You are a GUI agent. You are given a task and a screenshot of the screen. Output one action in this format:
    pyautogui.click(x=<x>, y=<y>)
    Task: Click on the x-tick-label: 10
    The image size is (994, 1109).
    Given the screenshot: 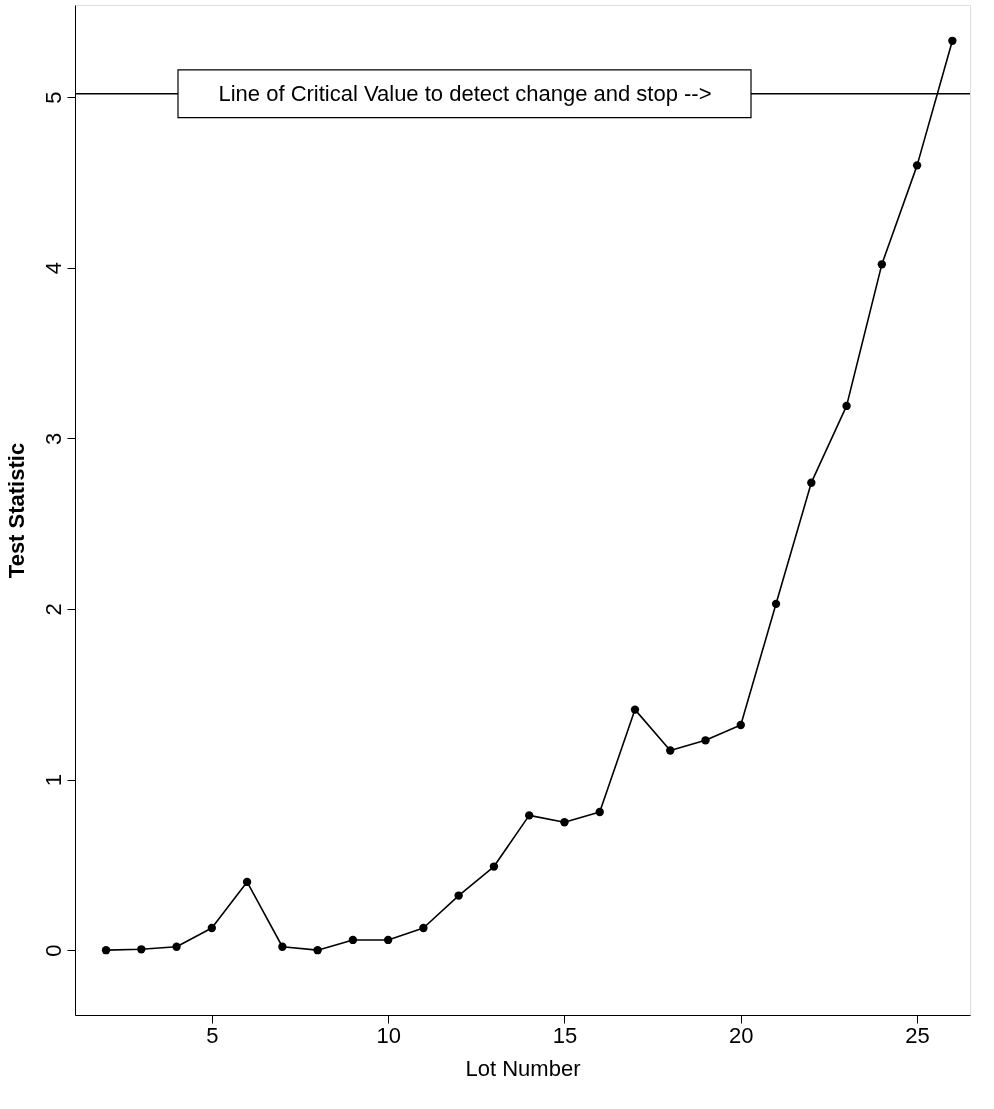 What is the action you would take?
    pyautogui.click(x=388, y=1035)
    